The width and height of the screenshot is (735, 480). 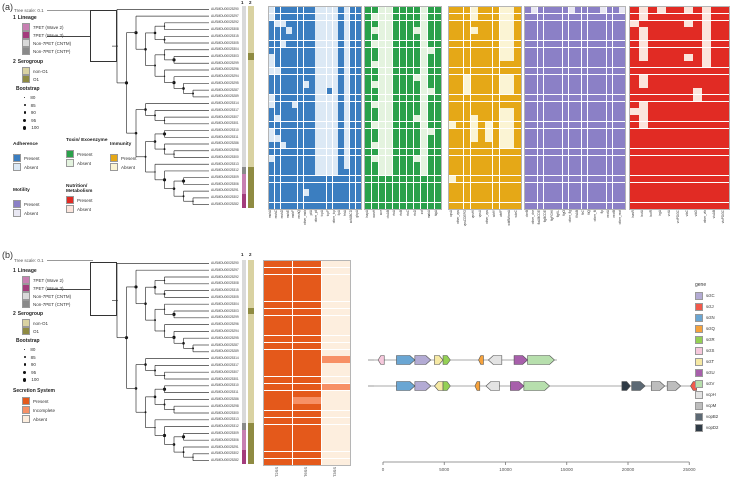 I want to click on gene-legend-item: vopB2, so click(x=706, y=416).